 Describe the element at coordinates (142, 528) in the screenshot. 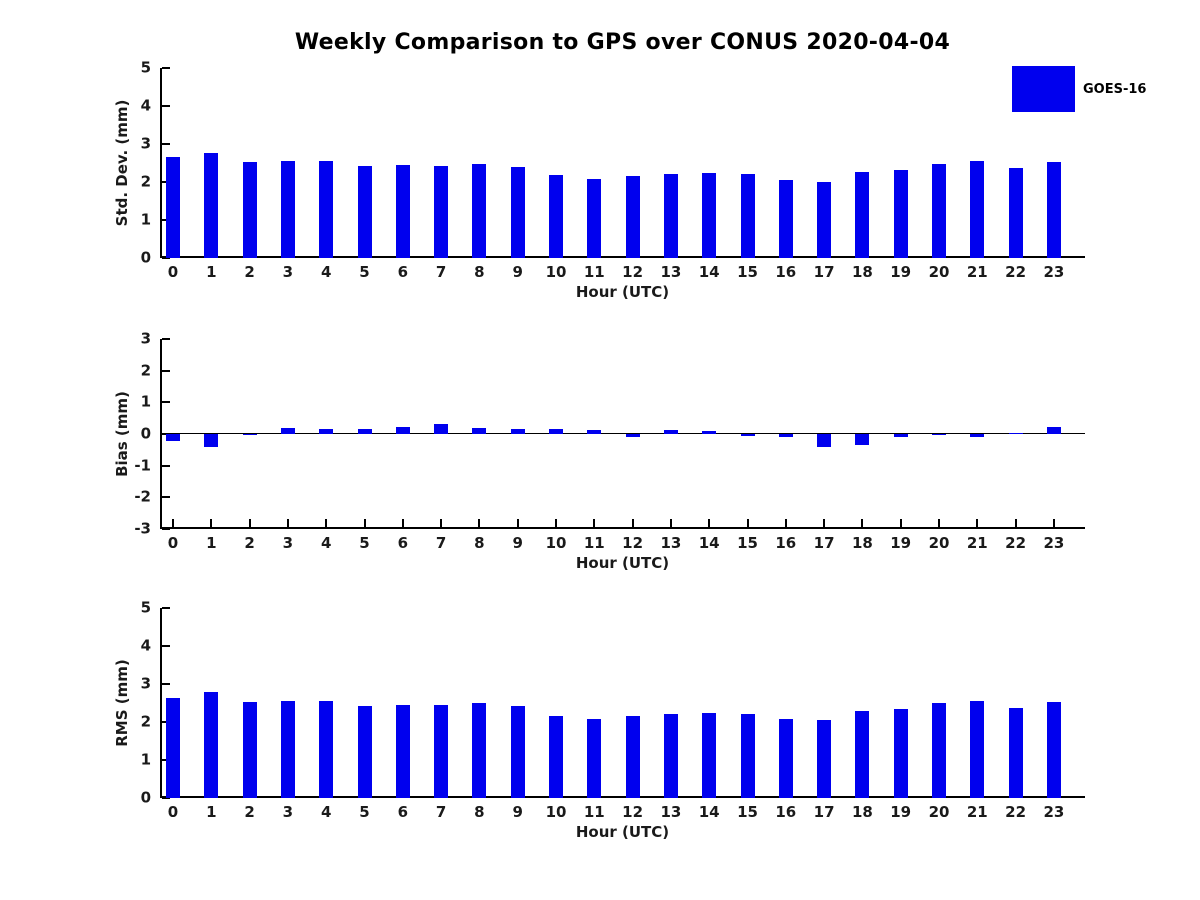

I see `y-tick-label: -3` at that location.